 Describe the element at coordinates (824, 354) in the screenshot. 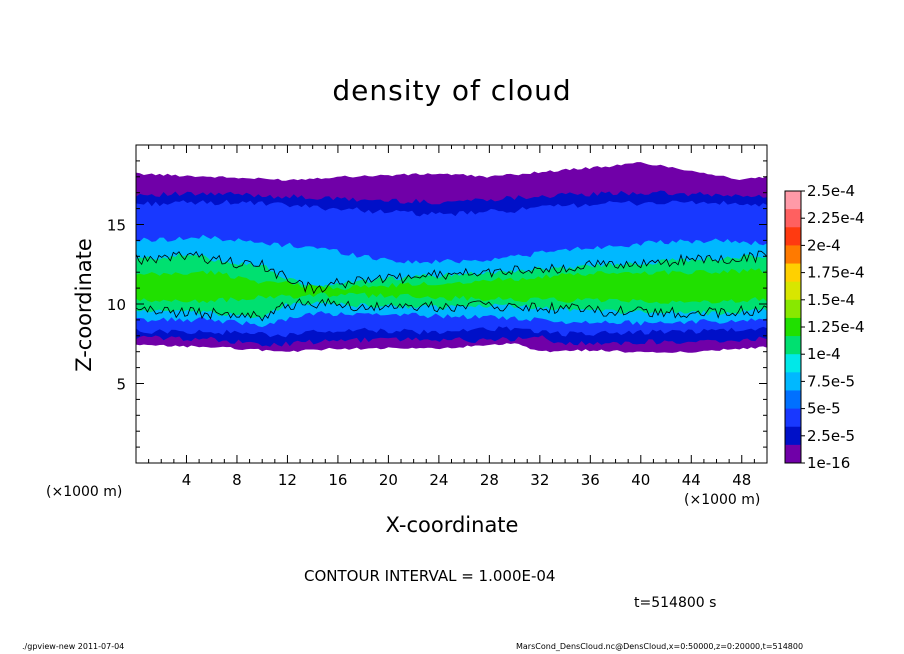

I see `colorbar-label: 1e-4` at that location.